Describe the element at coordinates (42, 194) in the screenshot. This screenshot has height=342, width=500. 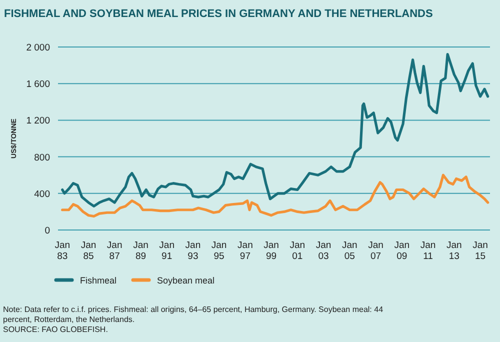
I see `y-tick-label: 400` at that location.